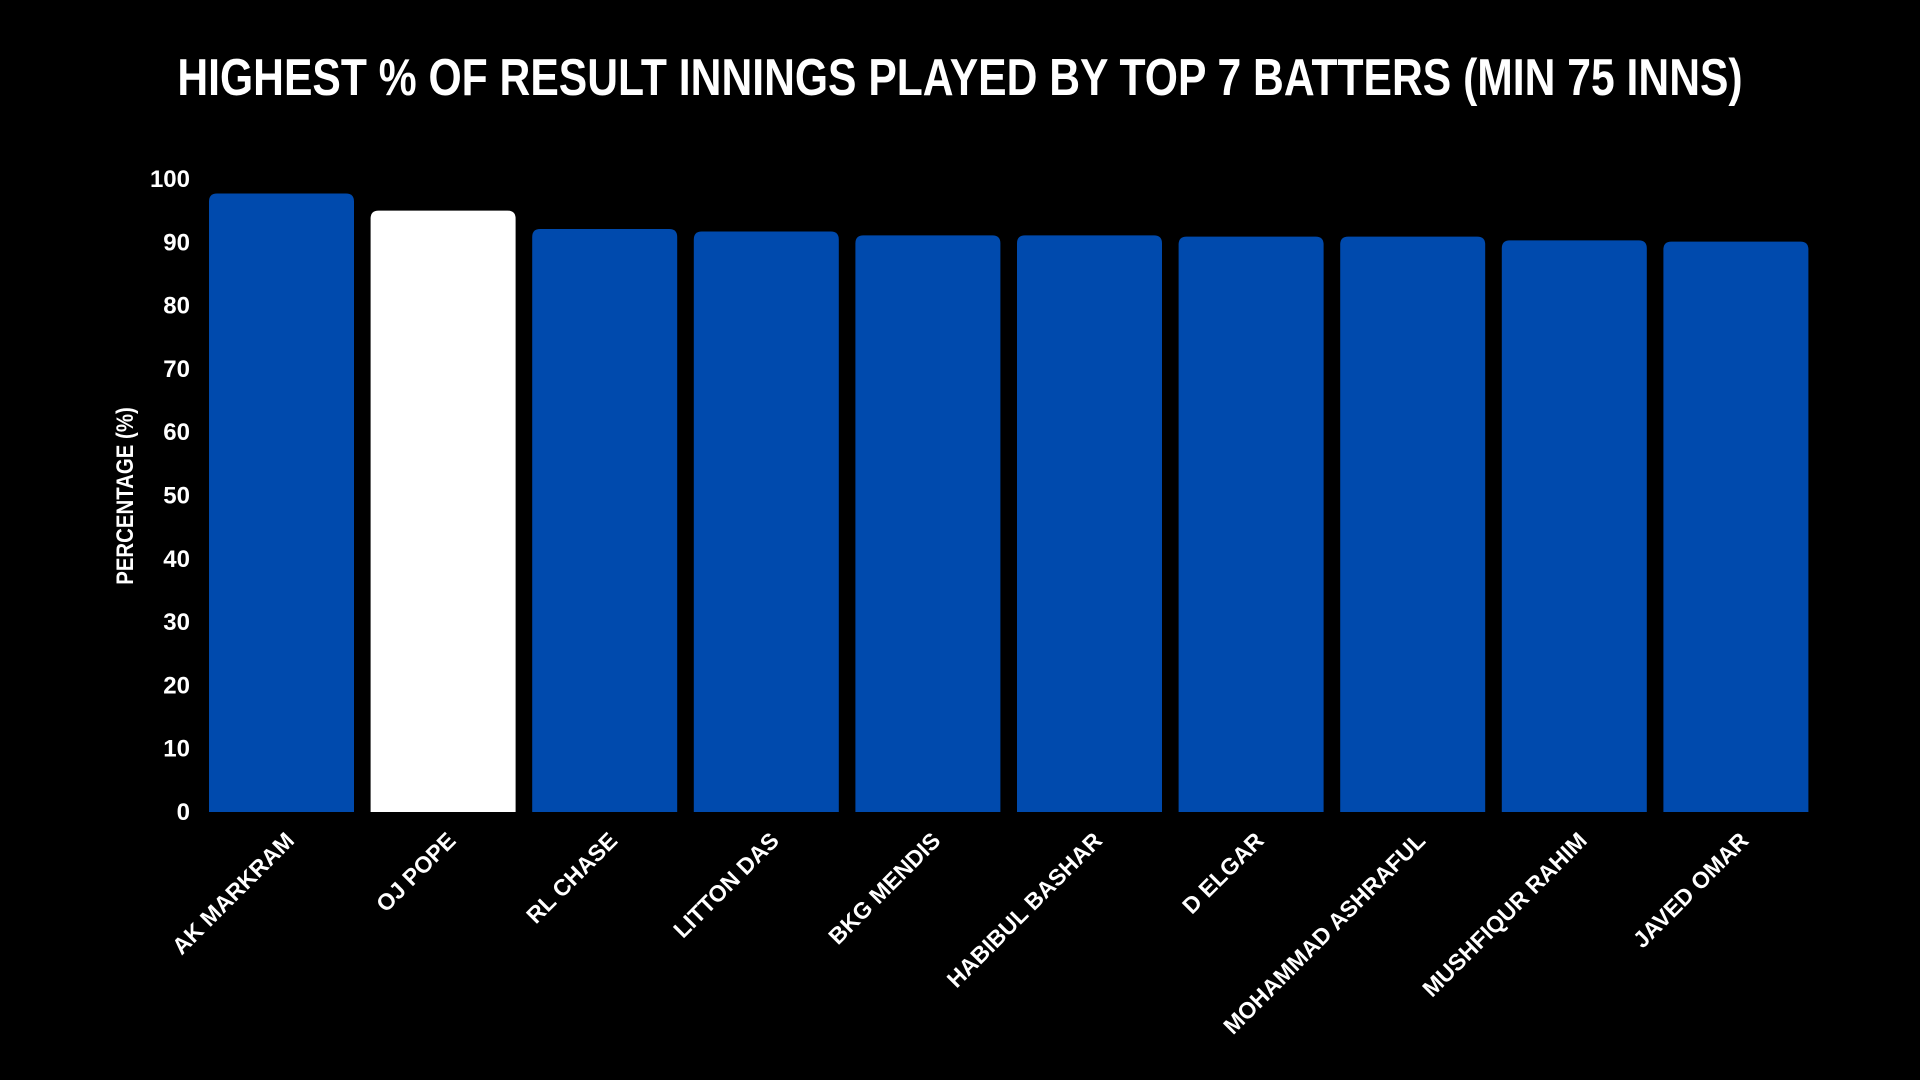 The image size is (1920, 1080). Describe the element at coordinates (176, 559) in the screenshot. I see `y-tick-label: 40` at that location.